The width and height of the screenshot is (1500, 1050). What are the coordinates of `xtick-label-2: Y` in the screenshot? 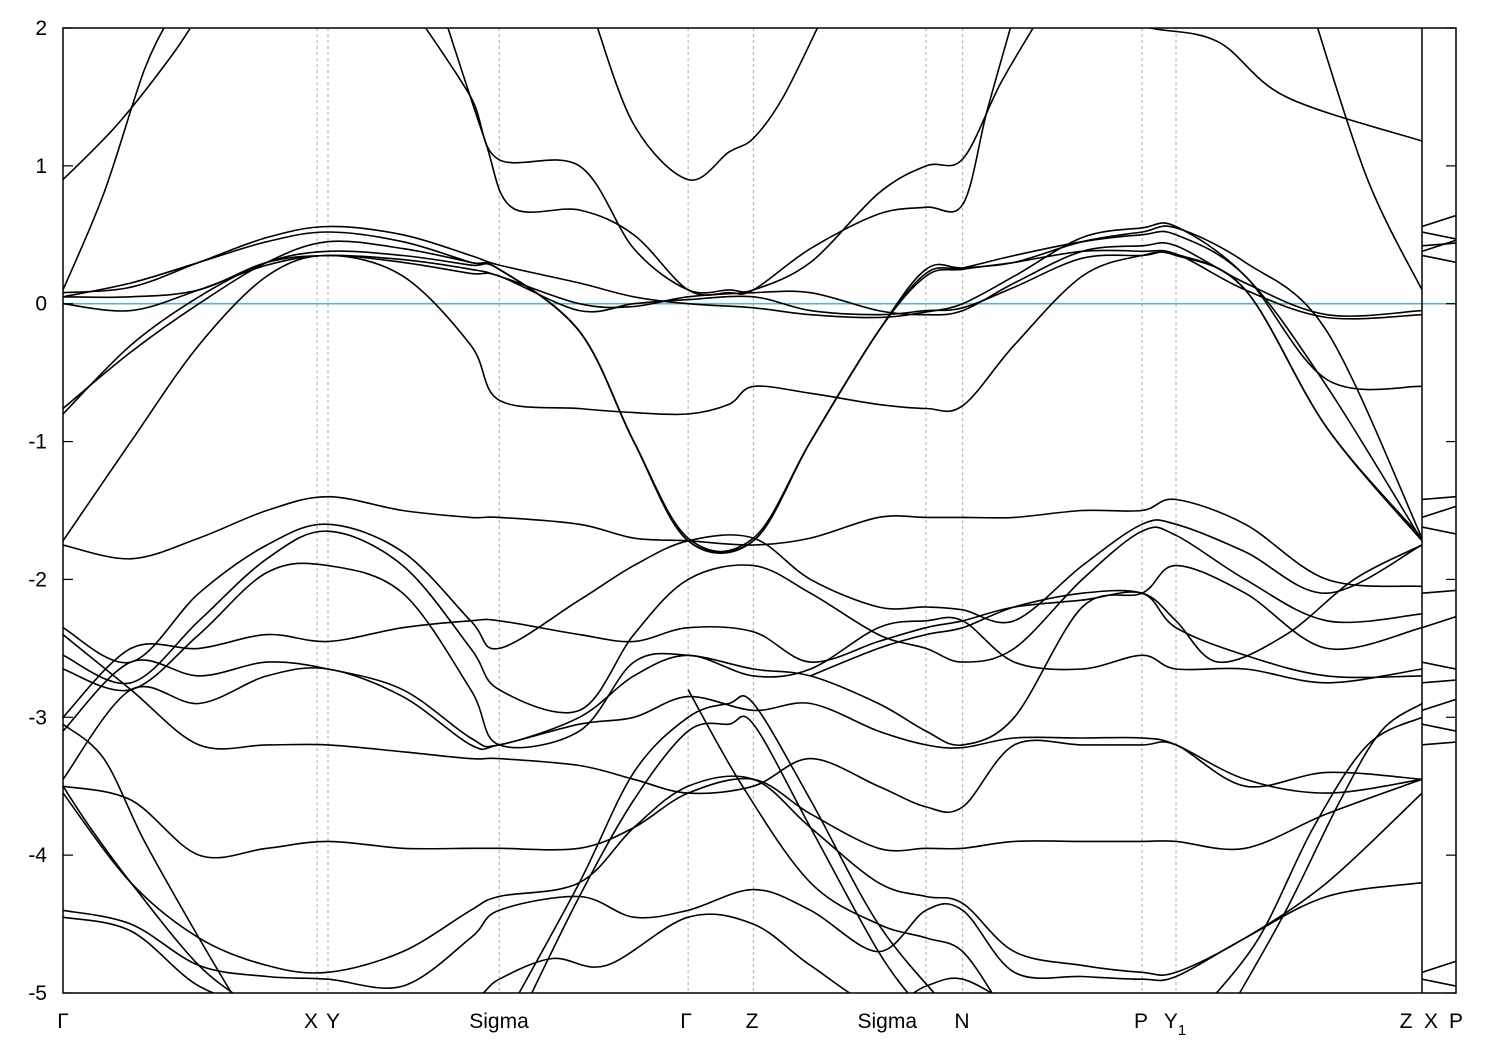 It's located at (333, 1021).